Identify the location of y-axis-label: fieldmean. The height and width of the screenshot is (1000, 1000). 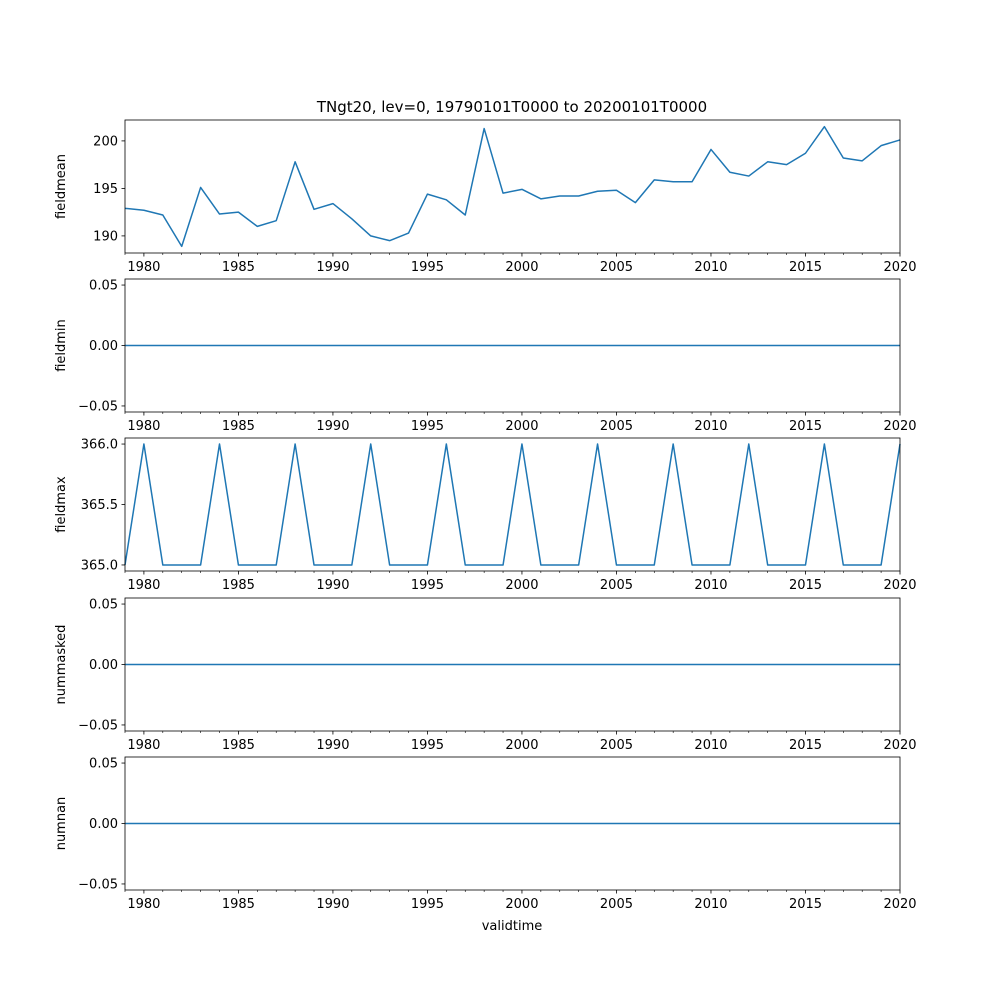
(61, 186).